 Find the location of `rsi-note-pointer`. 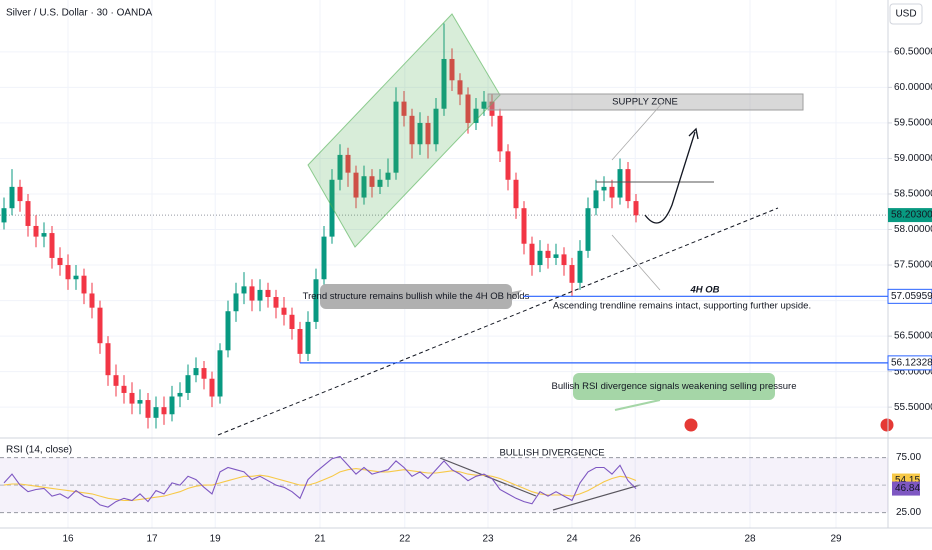

rsi-note-pointer is located at coordinates (637, 405).